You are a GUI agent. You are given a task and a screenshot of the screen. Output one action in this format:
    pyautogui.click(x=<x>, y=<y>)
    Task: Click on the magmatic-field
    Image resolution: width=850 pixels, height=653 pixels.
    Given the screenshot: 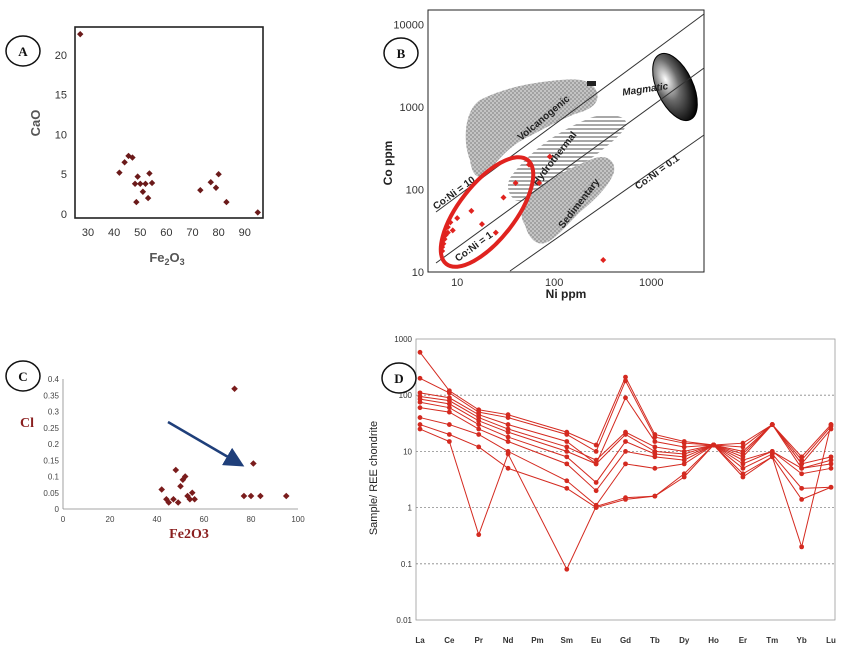 What is the action you would take?
    pyautogui.click(x=675, y=87)
    